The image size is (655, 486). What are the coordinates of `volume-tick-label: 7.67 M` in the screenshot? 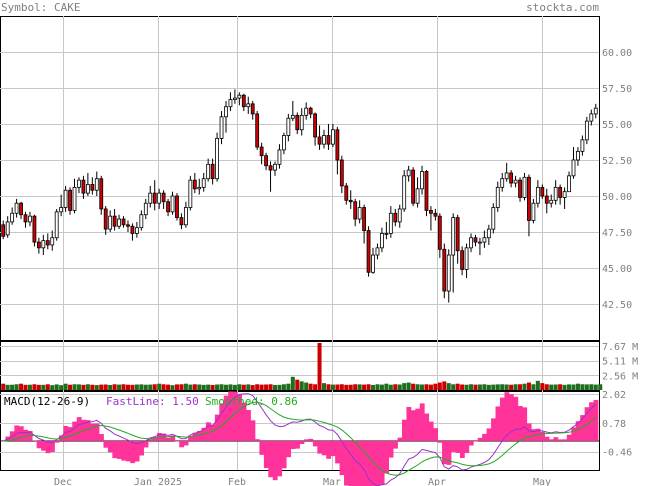 It's located at (620, 347).